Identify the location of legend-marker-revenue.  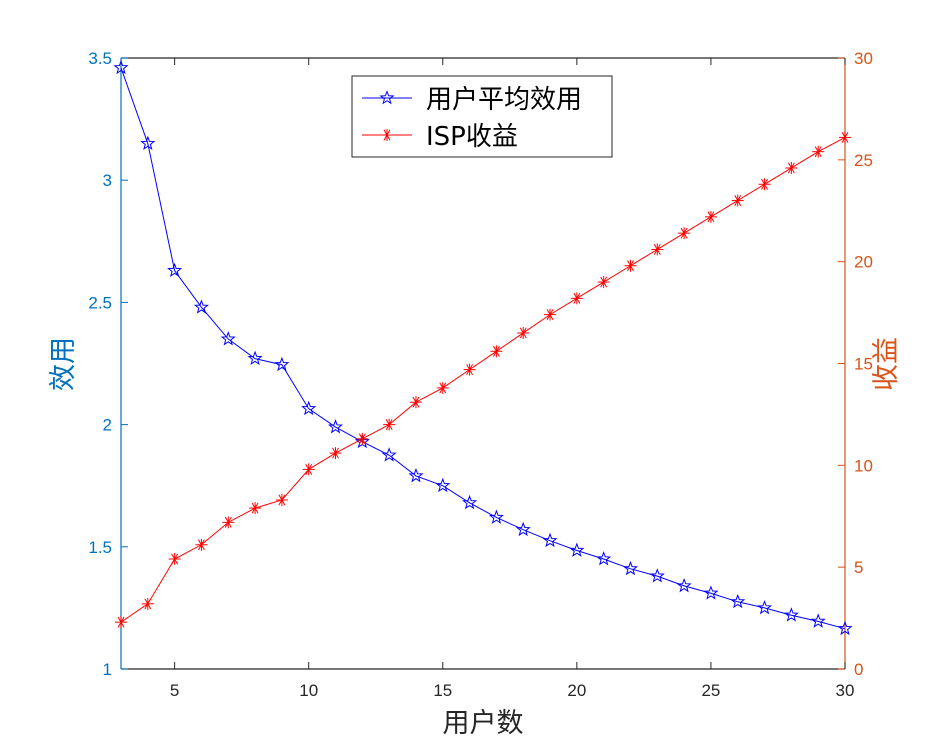
(387, 135).